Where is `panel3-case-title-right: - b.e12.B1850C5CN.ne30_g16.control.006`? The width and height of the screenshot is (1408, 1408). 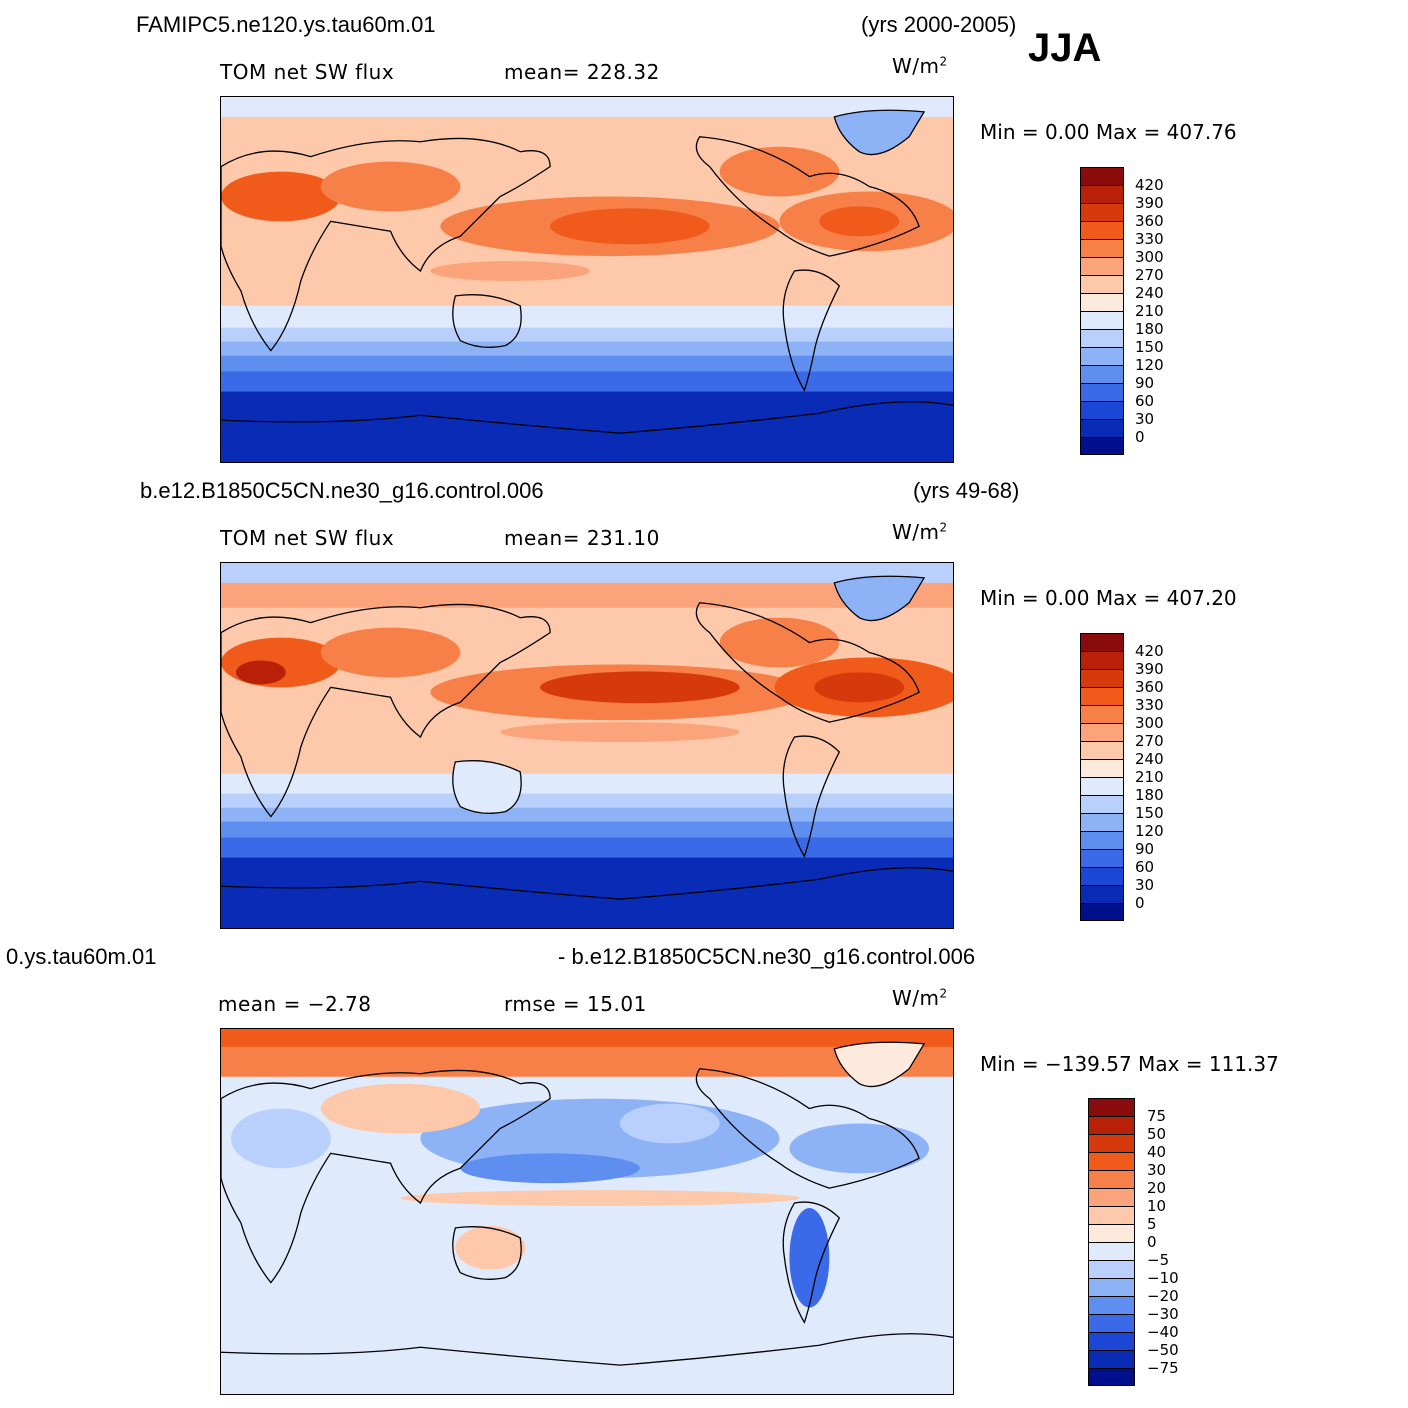
panel3-case-title-right: - b.e12.B1850C5CN.ne30_g16.control.006 is located at coordinates (767, 956).